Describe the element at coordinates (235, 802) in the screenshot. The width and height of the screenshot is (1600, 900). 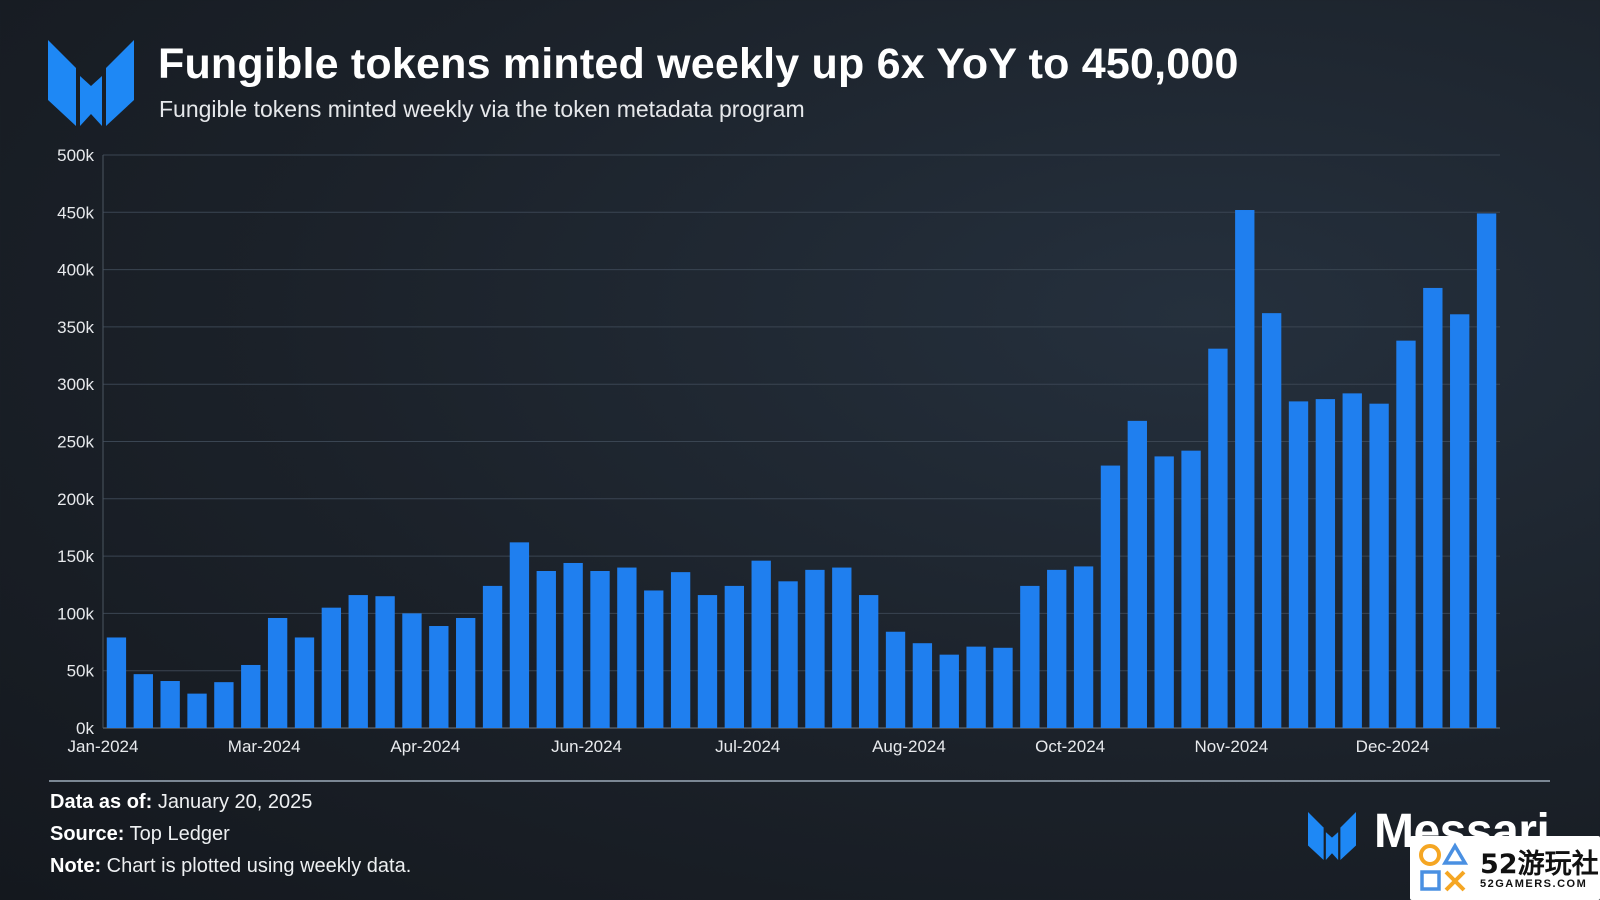
I see `data-as-of-value: January 20, 2025` at that location.